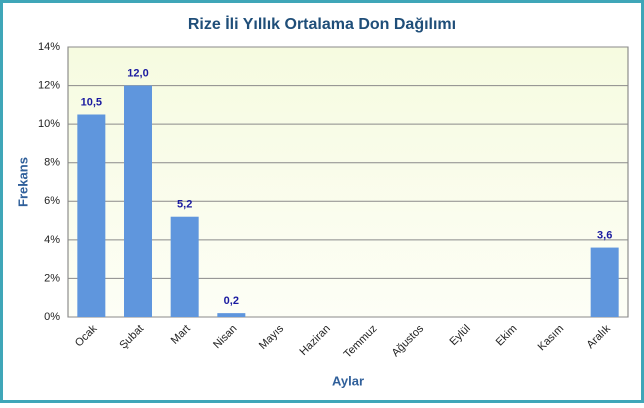 Image resolution: width=644 pixels, height=408 pixels. Describe the element at coordinates (52, 240) in the screenshot. I see `y-tick-label: 4%` at that location.